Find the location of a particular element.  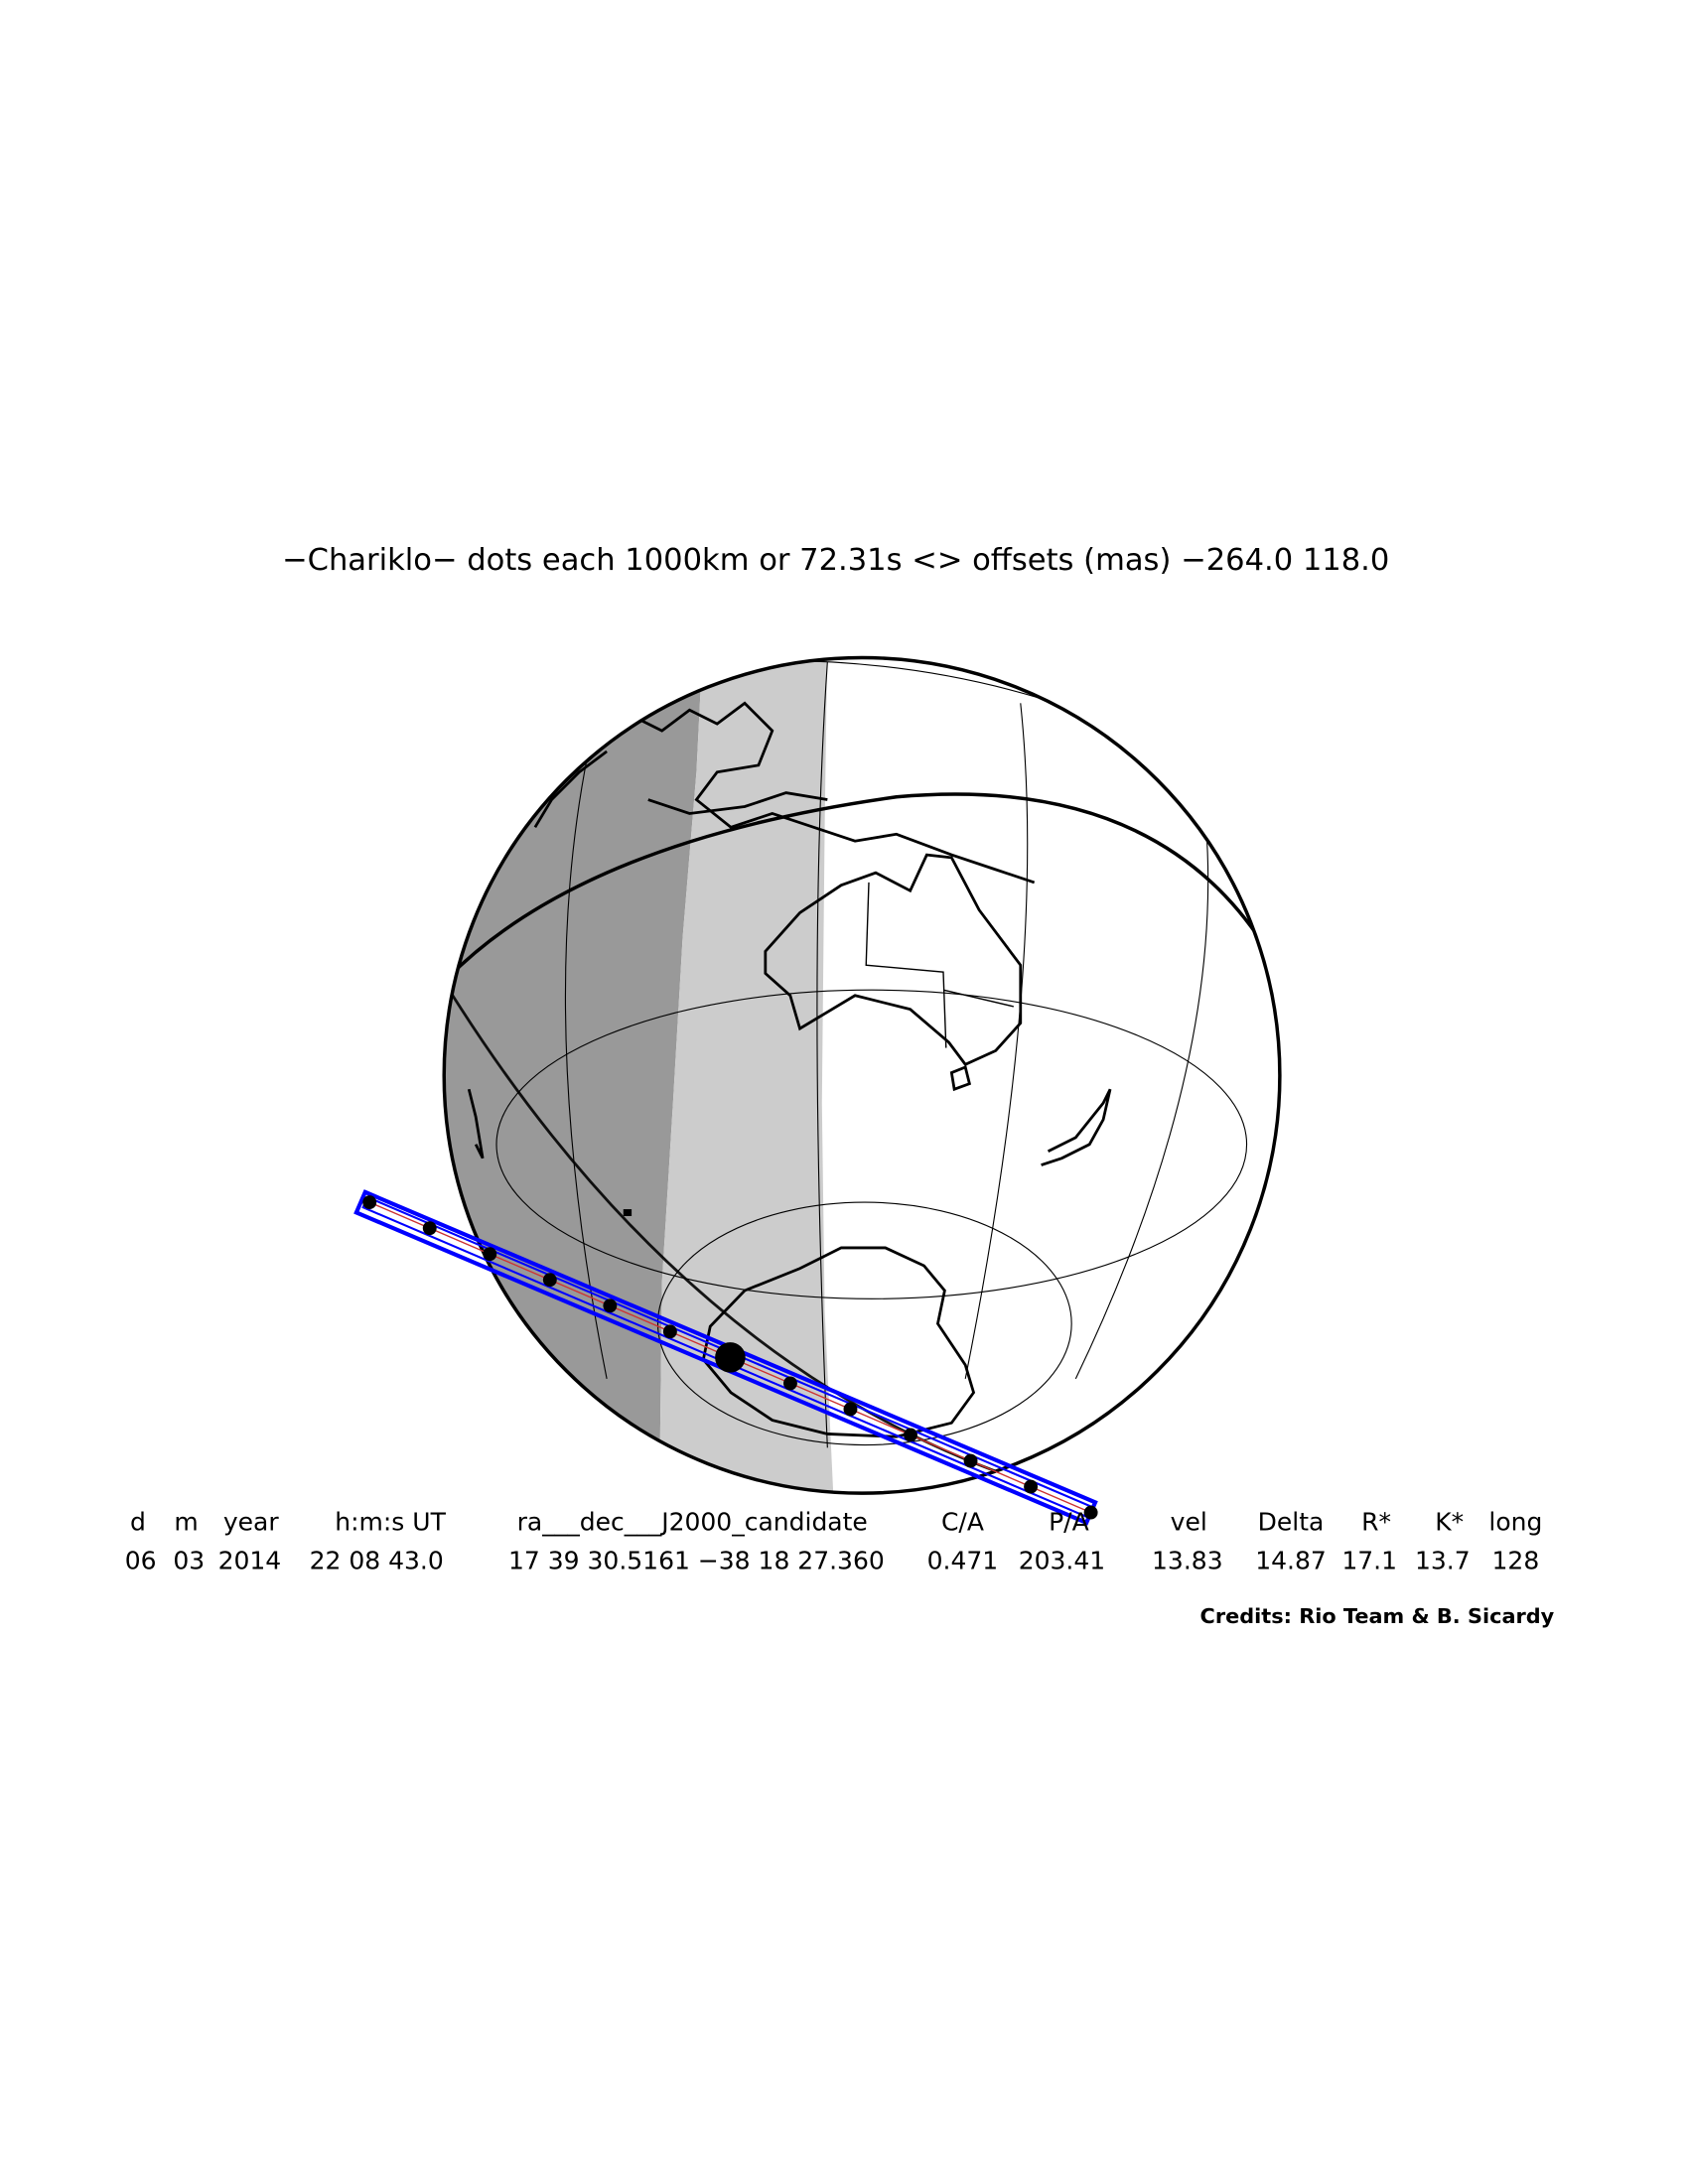

table-value: 17.1 is located at coordinates (1369, 1561).